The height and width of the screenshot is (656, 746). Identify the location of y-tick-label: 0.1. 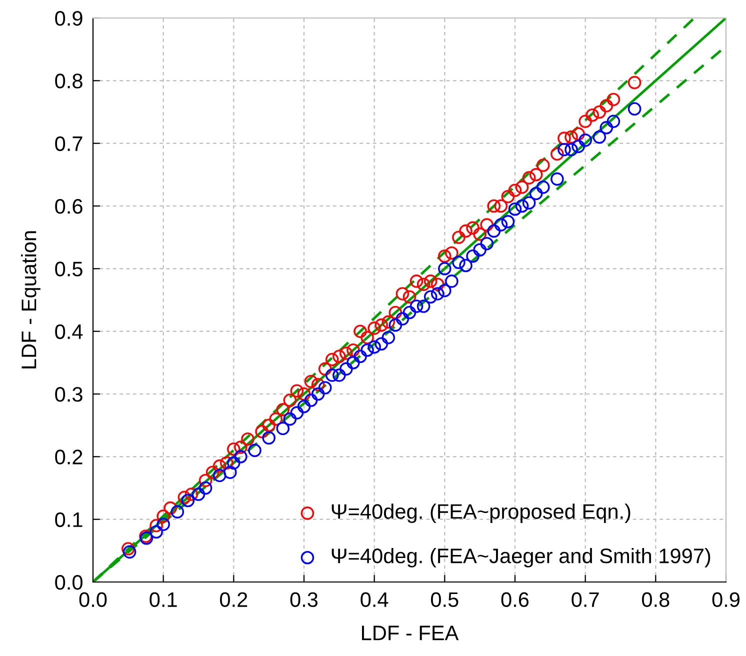
(68, 520).